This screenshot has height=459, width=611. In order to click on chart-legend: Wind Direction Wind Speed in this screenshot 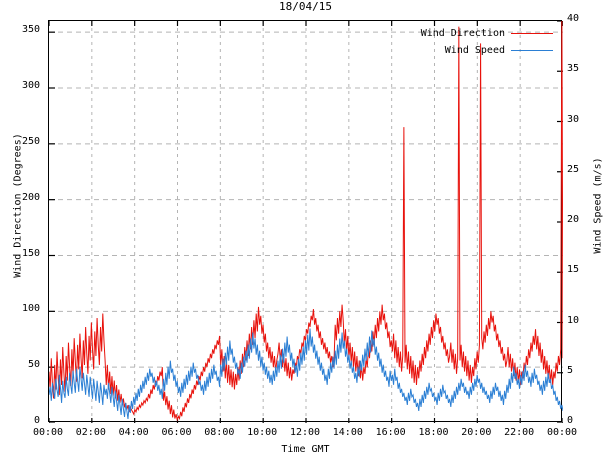, I will do `click(487, 42)`.